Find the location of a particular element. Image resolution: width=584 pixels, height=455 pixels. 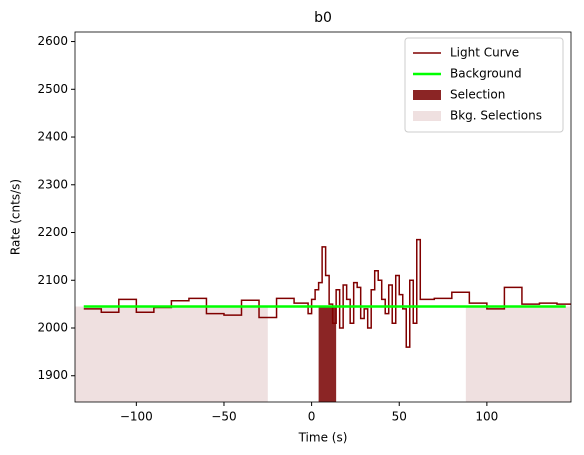

x-tick-label: −100 is located at coordinates (136, 417).